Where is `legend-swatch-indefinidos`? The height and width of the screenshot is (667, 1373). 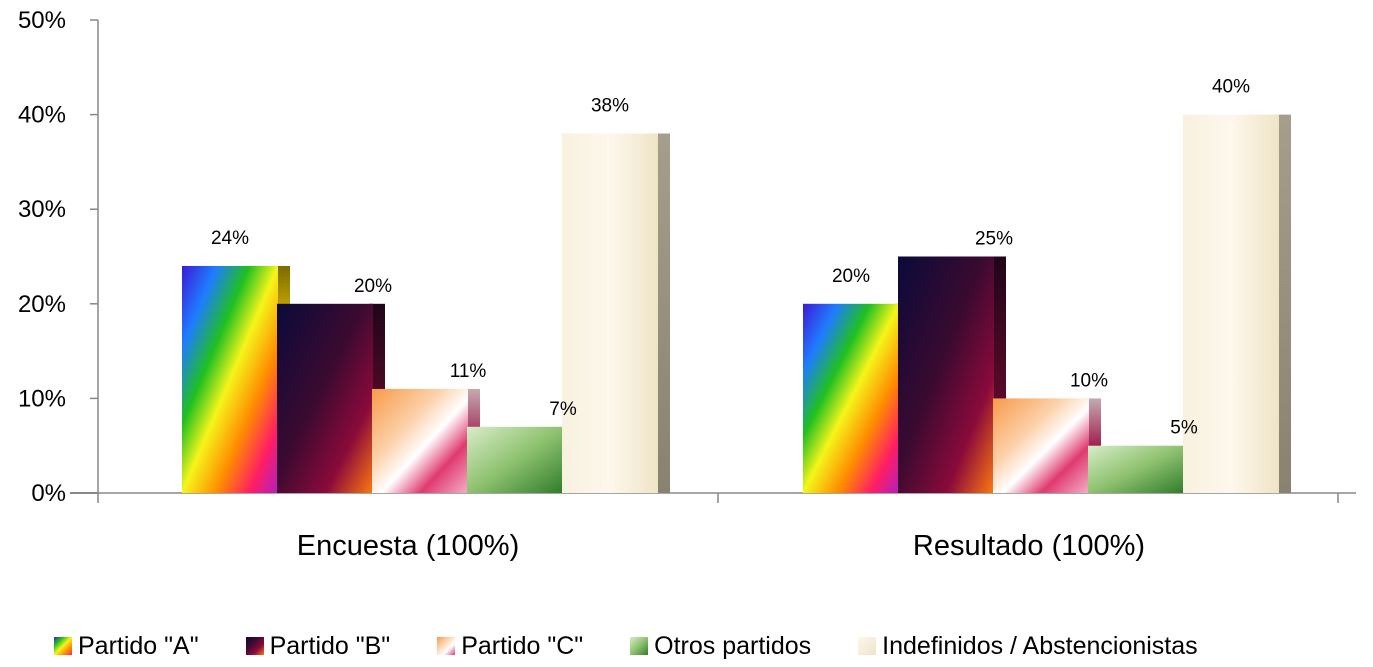 legend-swatch-indefinidos is located at coordinates (867, 646).